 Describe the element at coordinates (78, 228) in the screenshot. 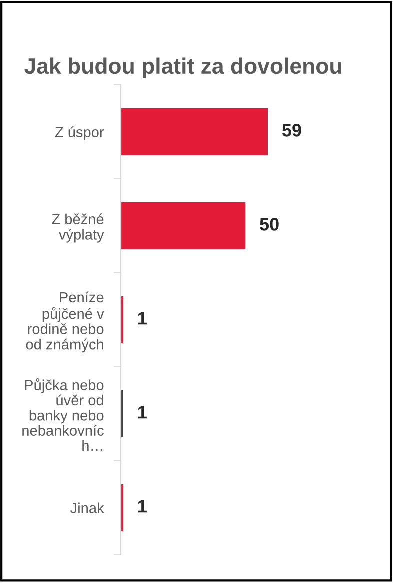

I see `y-tick-label: Z běžné výplaty` at that location.